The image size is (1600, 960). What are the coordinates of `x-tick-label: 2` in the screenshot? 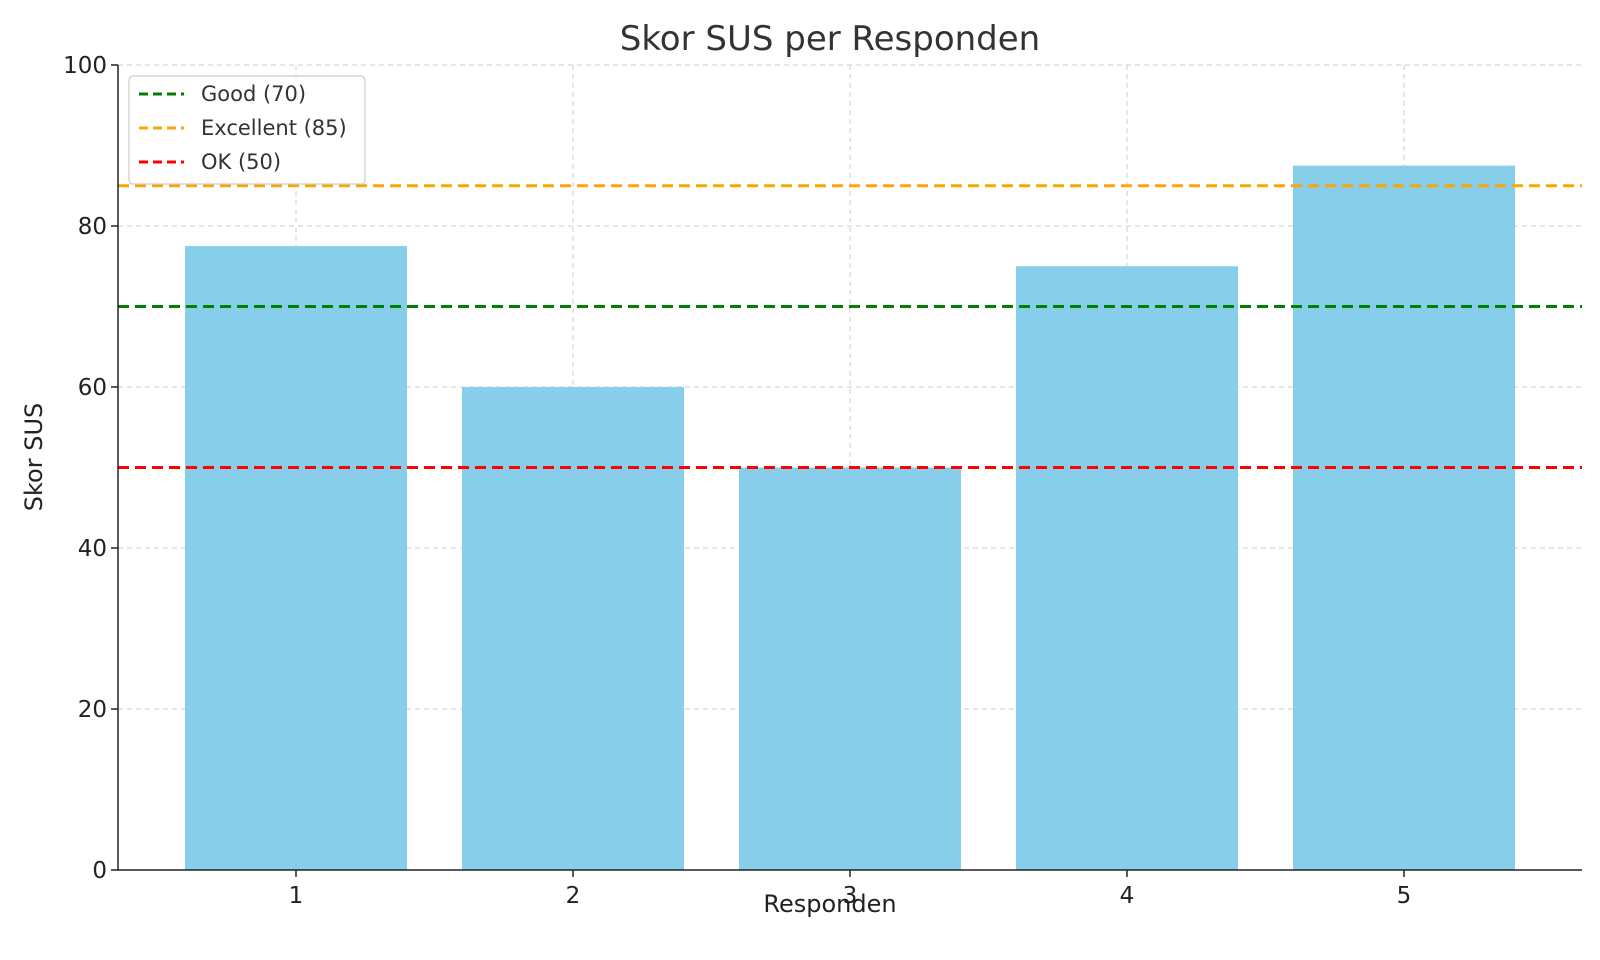 It's located at (573, 896).